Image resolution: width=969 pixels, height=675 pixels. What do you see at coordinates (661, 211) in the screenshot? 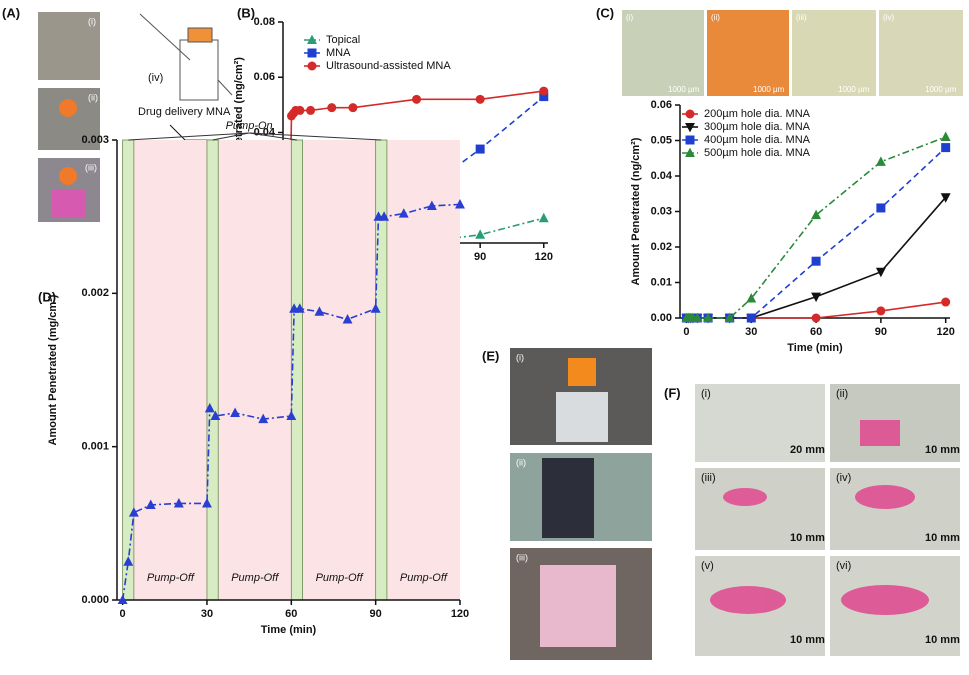
I see `y-tick-label: 0.03` at bounding box center [661, 211].